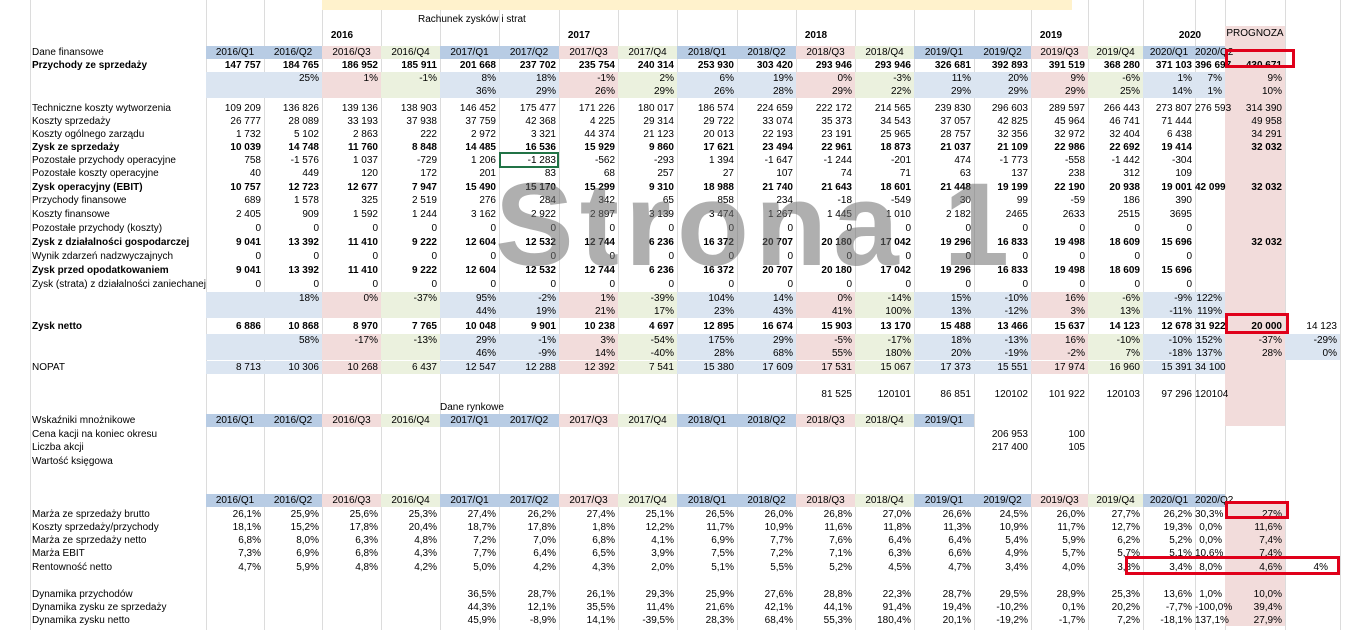  What do you see at coordinates (606, 200) in the screenshot?
I see `value-cell: 342` at bounding box center [606, 200].